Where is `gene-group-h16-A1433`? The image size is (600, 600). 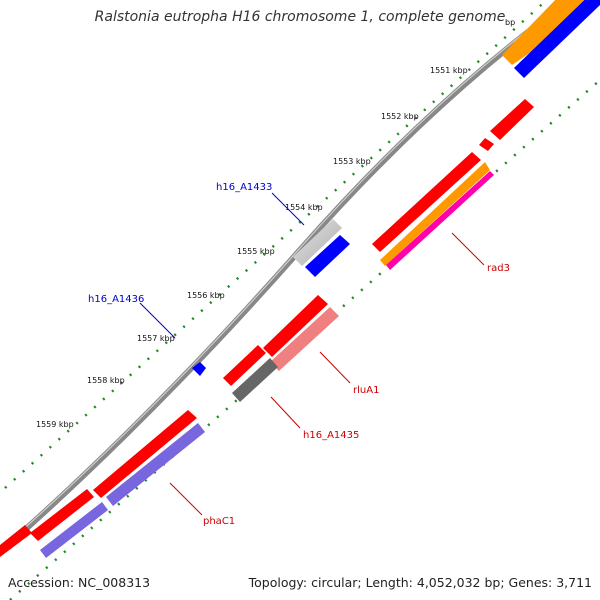
gene-group-h16-A1433 is located at coordinates (321, 248).